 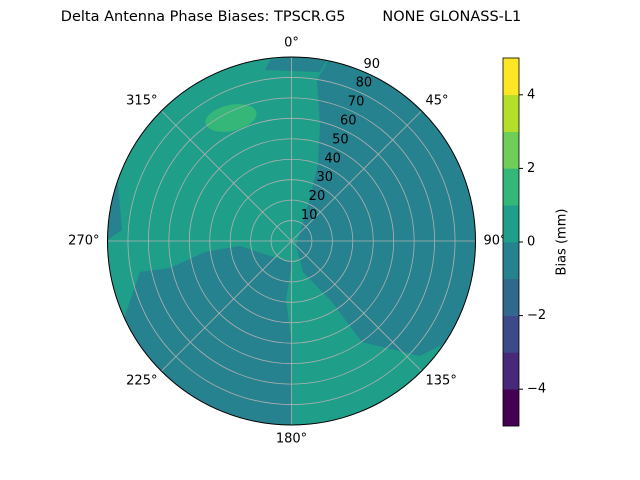 I want to click on r-tick-label: 60, so click(x=348, y=120).